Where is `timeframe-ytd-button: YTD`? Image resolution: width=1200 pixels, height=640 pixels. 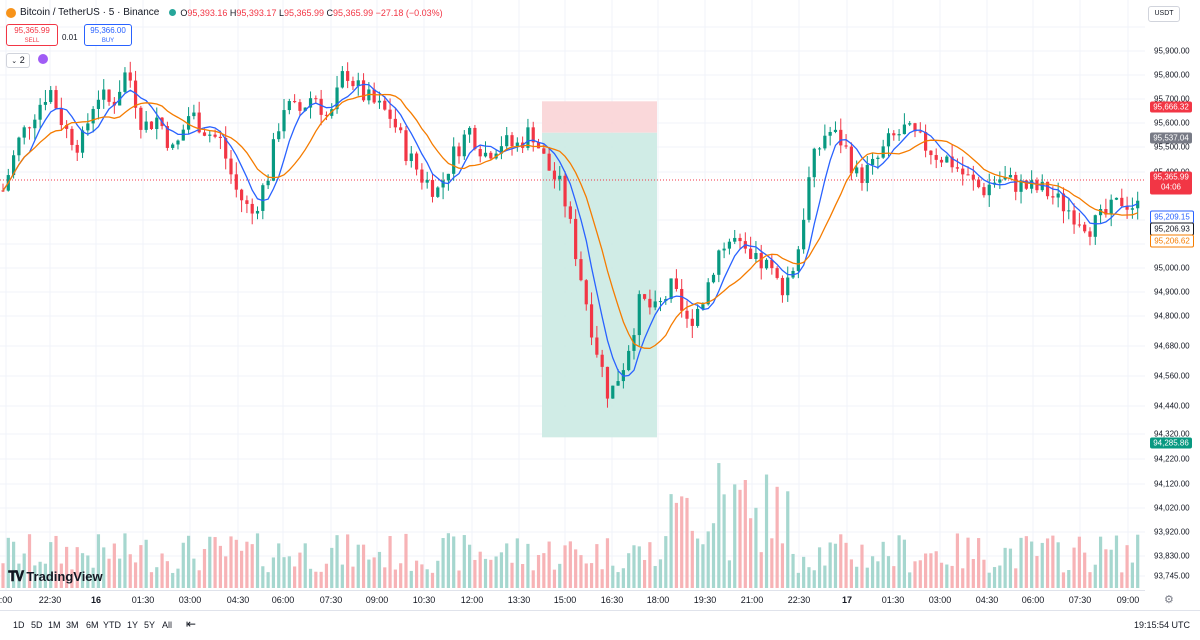
timeframe-ytd-button: YTD is located at coordinates (112, 625).